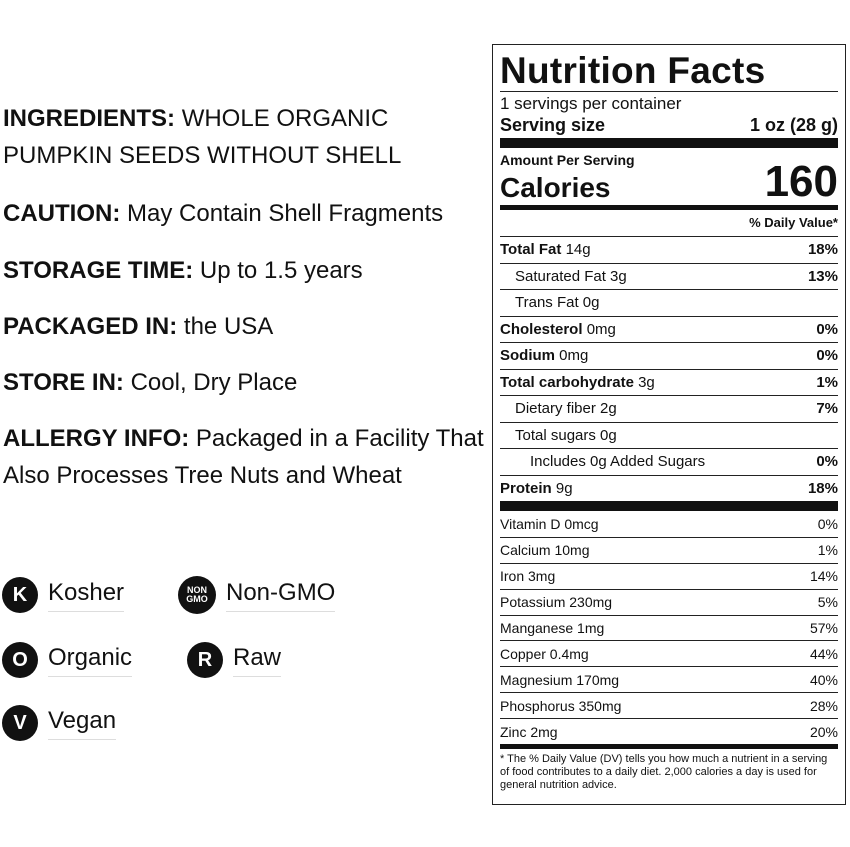 The width and height of the screenshot is (850, 847). What do you see at coordinates (281, 595) in the screenshot?
I see `badge-label: Non-GMO` at bounding box center [281, 595].